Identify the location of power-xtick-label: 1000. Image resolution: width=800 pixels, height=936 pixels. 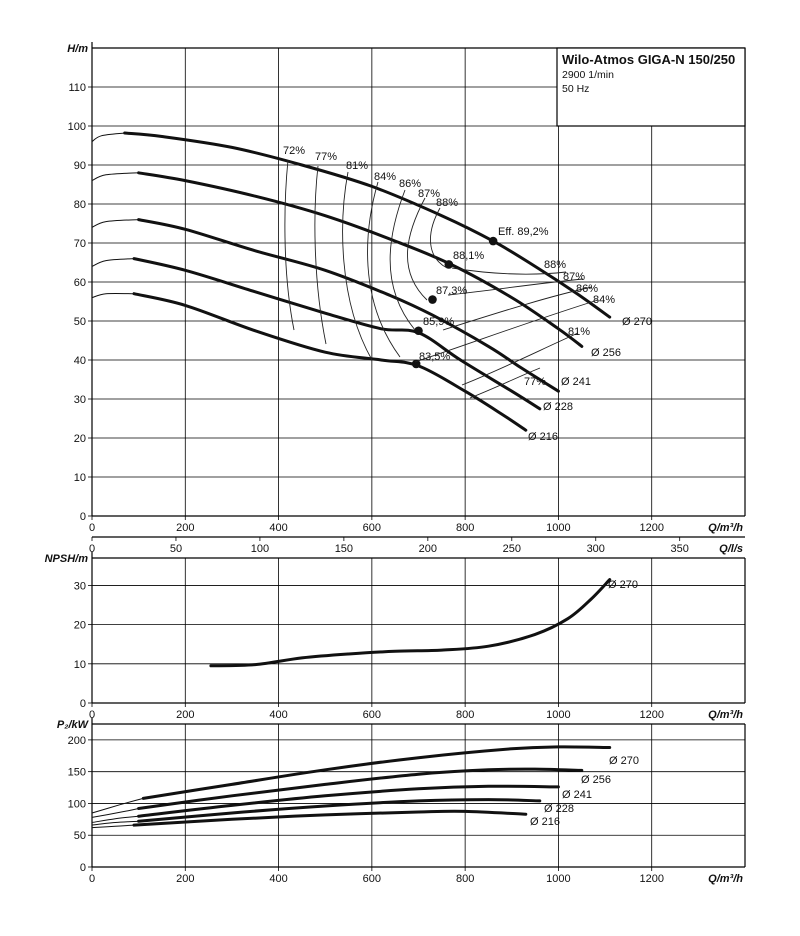
(558, 879).